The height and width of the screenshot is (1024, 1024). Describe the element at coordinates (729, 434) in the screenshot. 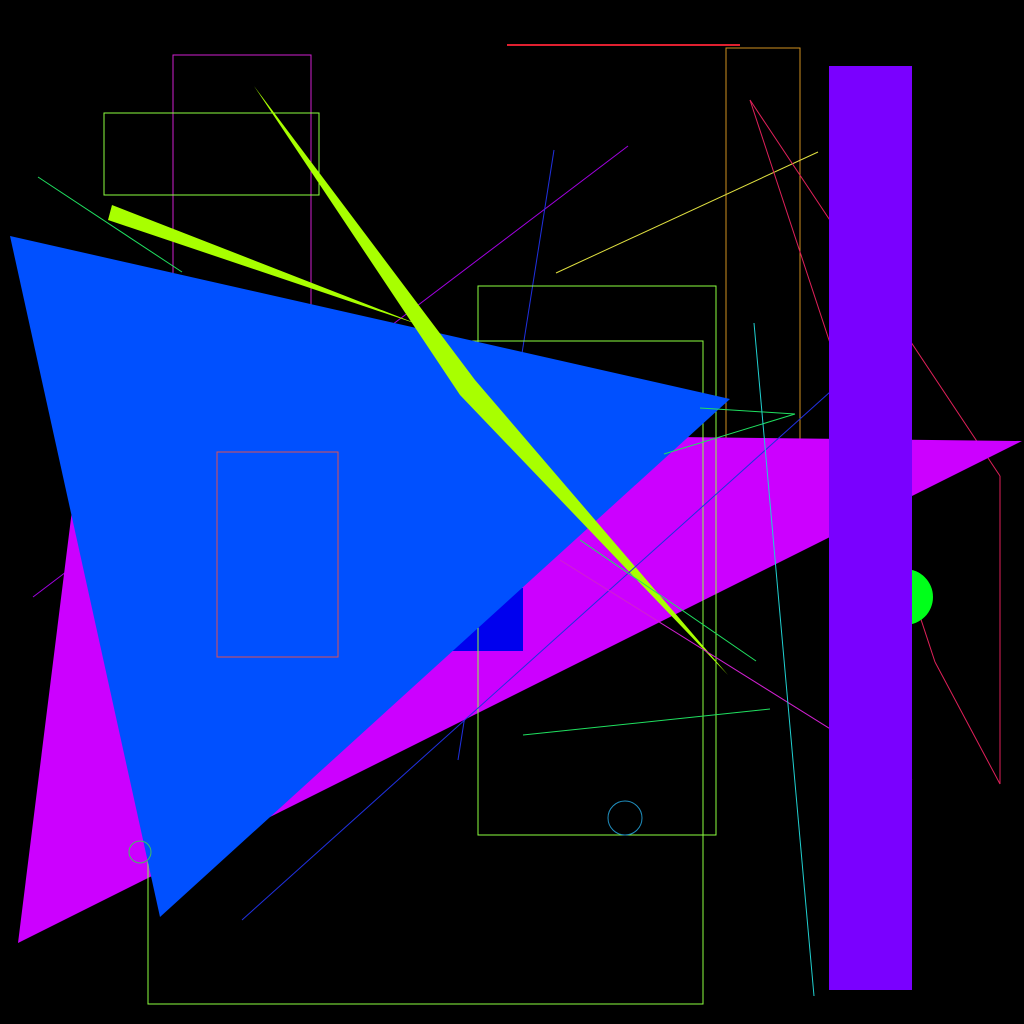

I see `line-green-over-magenta` at that location.